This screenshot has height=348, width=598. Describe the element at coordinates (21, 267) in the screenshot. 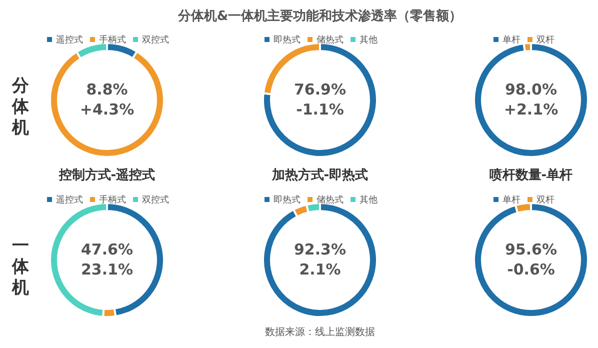

I see `text: 一体机` at that location.